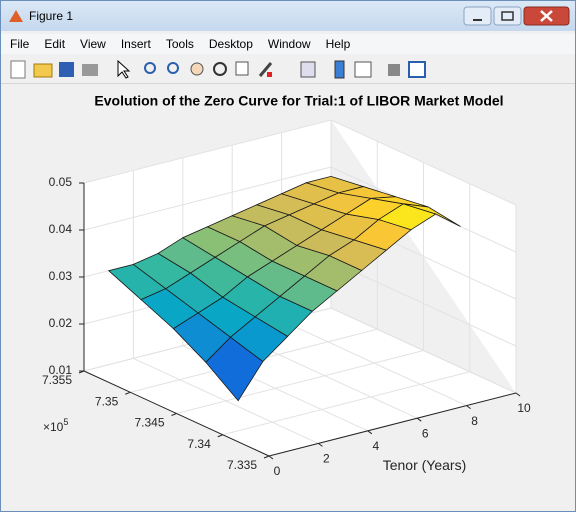 The width and height of the screenshot is (576, 512). I want to click on y-tick-label: 7.34, so click(199, 444).